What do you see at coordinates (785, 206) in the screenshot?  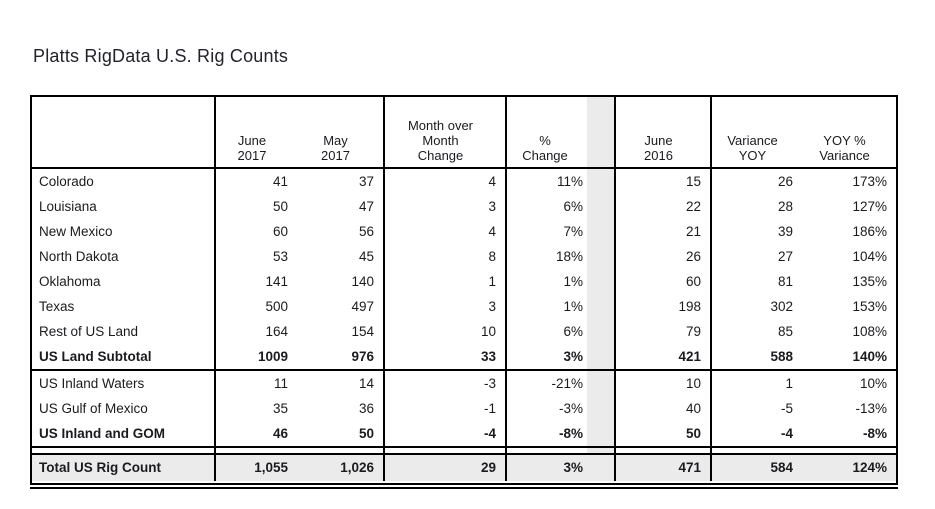 I see `cell-variance-yoy: 28` at bounding box center [785, 206].